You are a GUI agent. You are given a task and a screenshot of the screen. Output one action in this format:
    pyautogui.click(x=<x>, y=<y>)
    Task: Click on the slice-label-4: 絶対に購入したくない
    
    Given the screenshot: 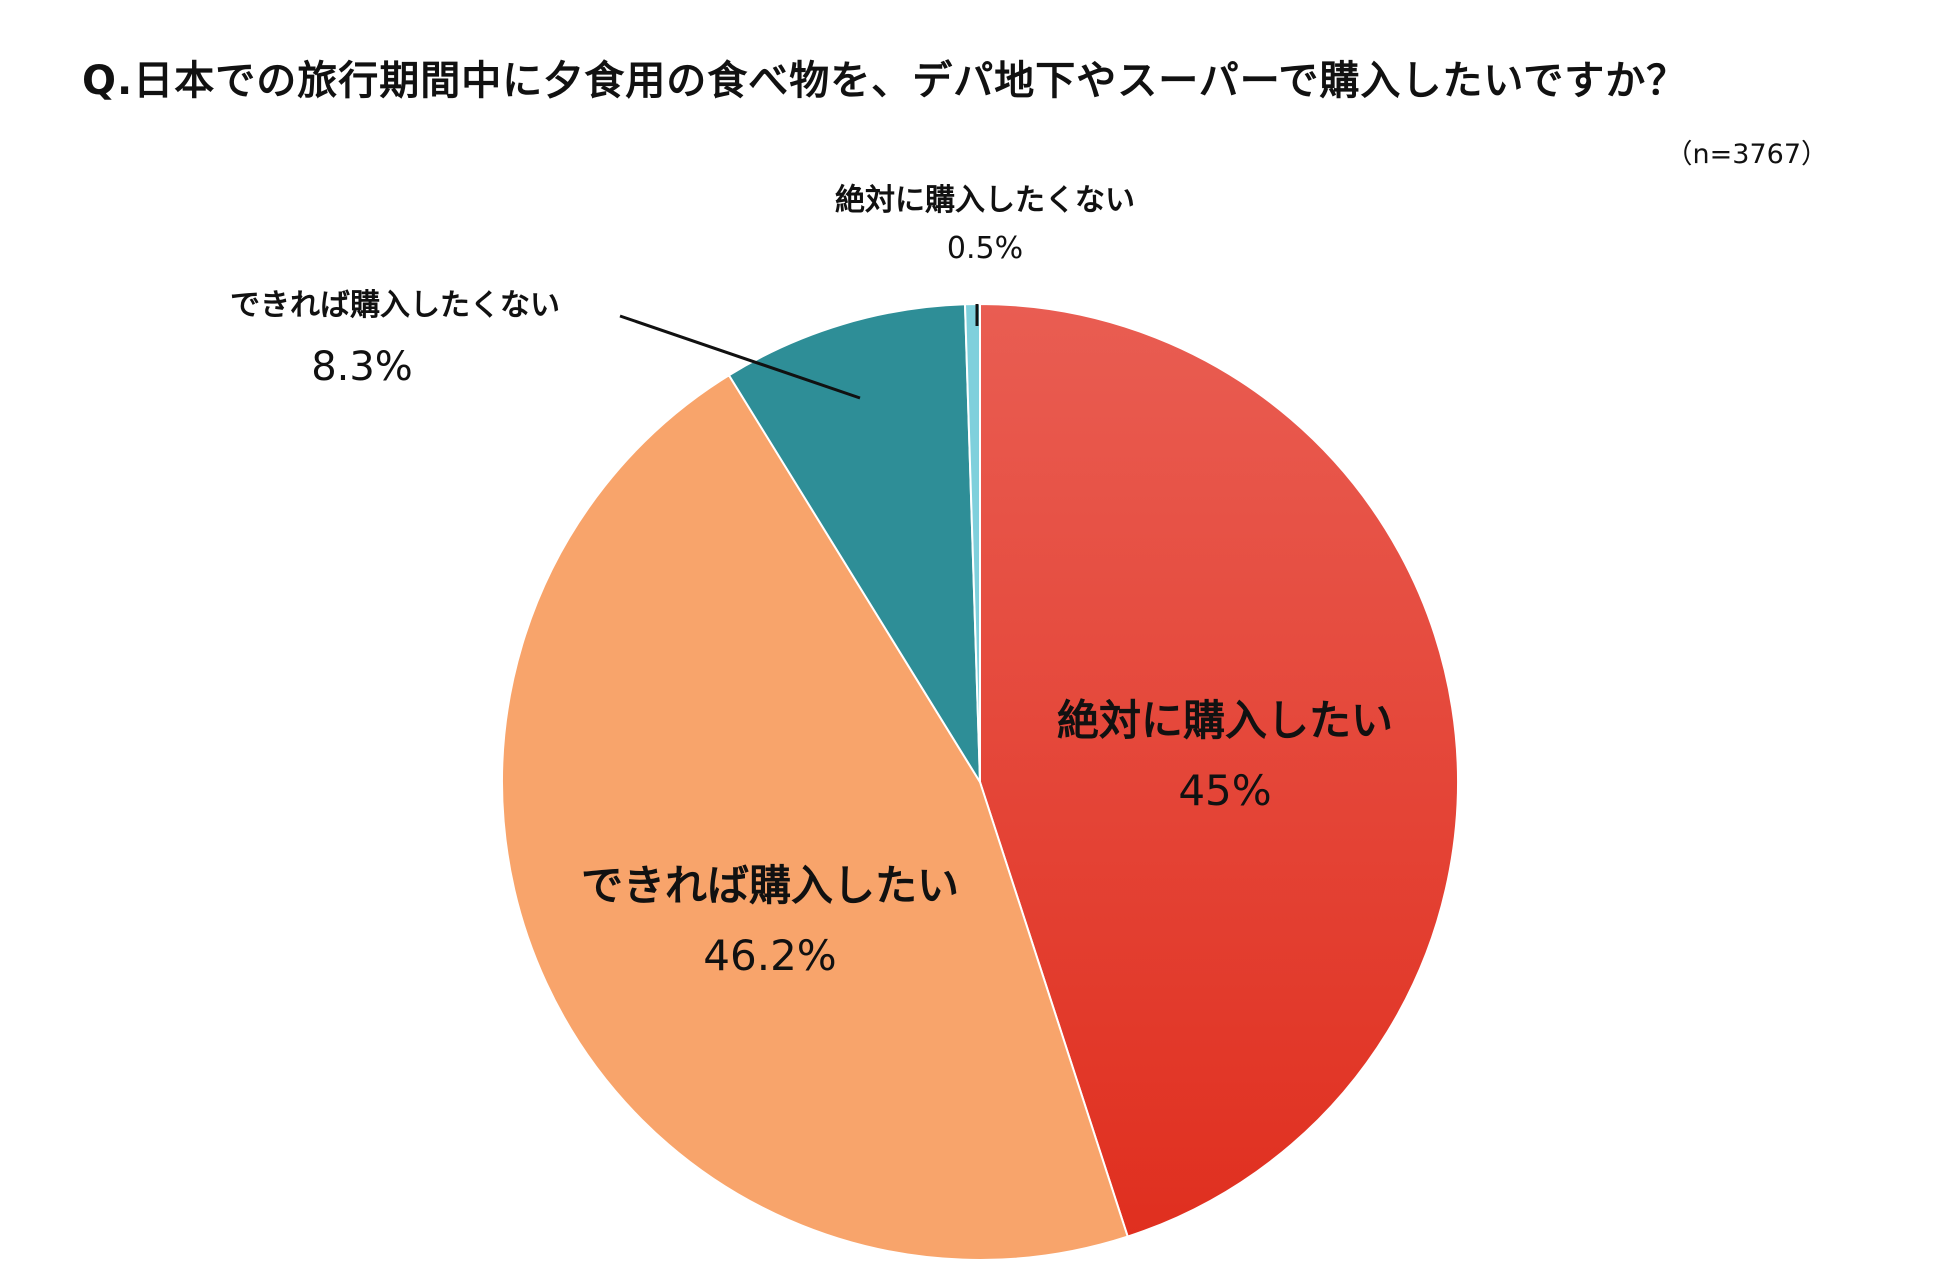 What is the action you would take?
    pyautogui.click(x=985, y=200)
    